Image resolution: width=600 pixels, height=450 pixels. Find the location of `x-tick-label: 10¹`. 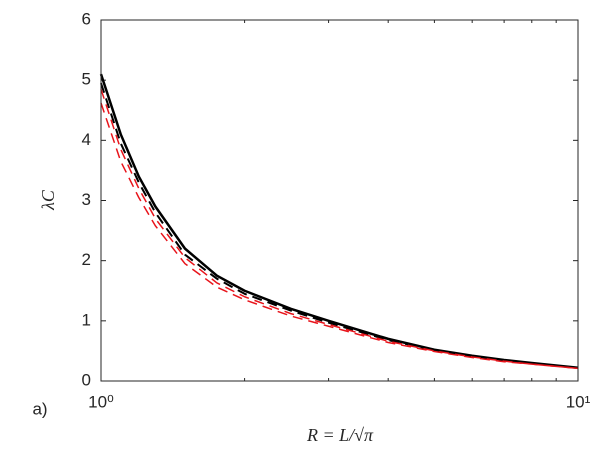

x-tick-label: 10¹ is located at coordinates (578, 401).